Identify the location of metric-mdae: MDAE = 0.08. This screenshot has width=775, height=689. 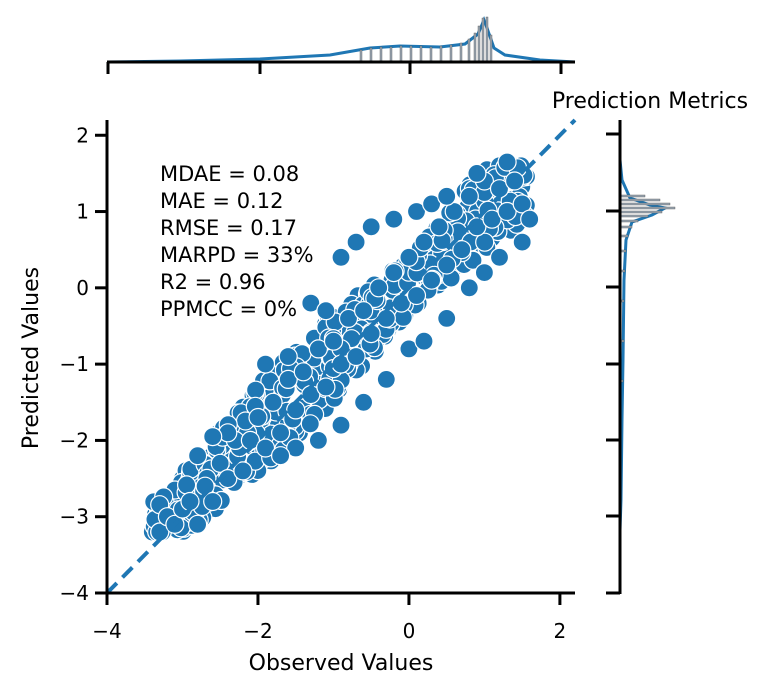
(229, 174).